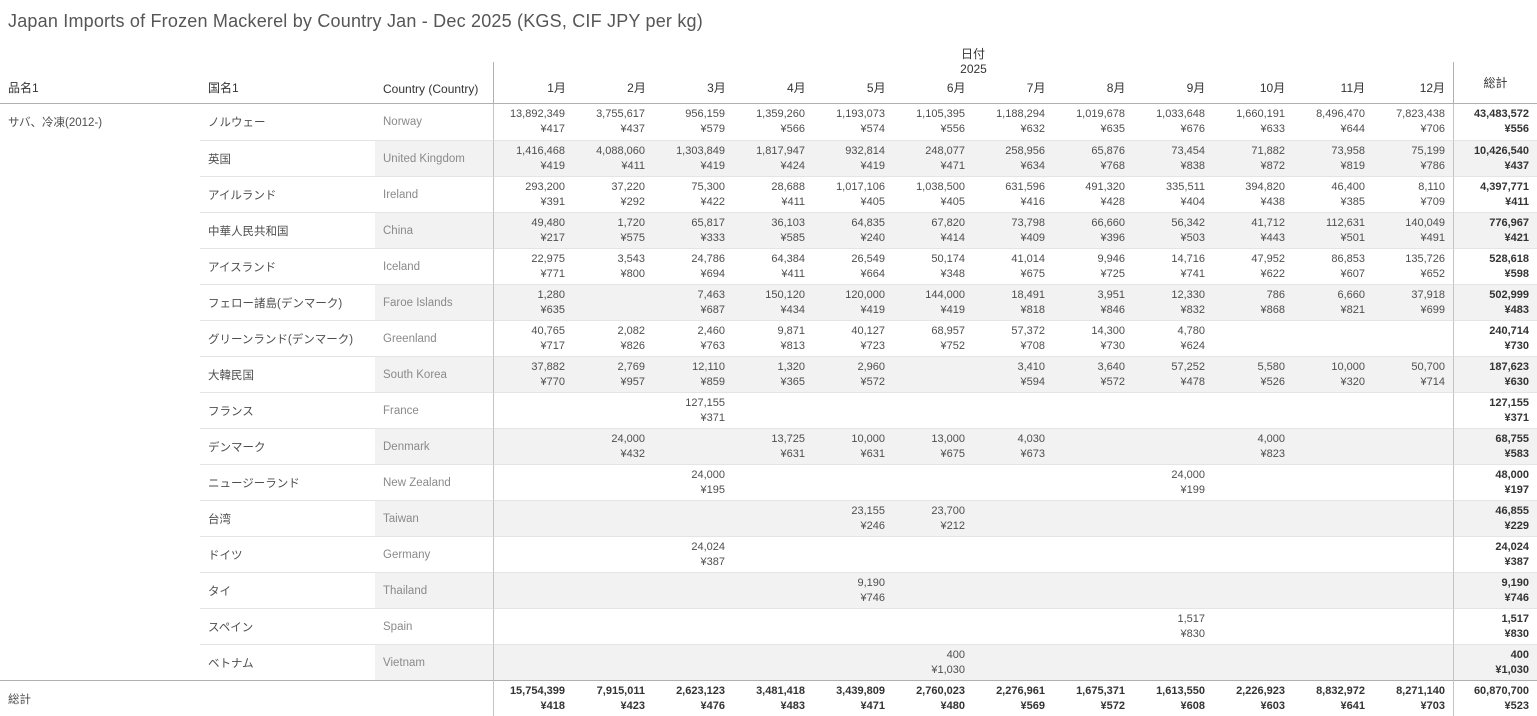 The image size is (1537, 716). I want to click on data-cell: 4,000 ¥823, so click(1253, 446).